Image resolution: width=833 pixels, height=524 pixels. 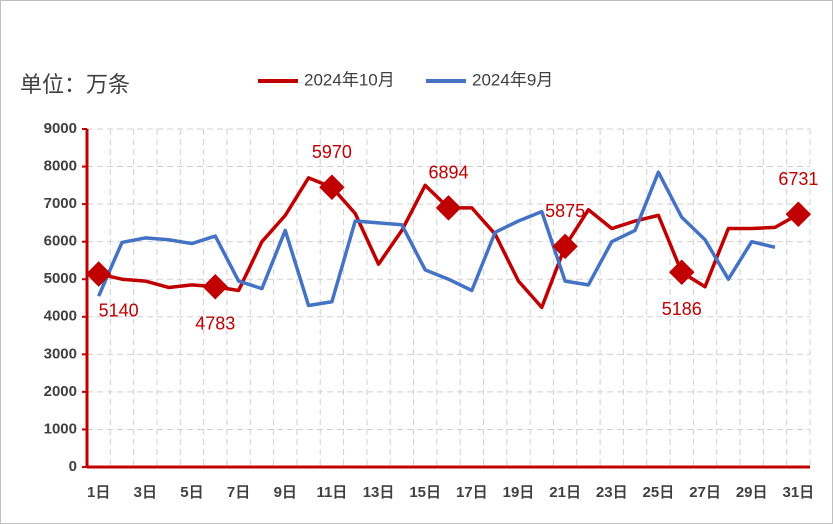 I want to click on y-tick-label: 7000, so click(x=60, y=203).